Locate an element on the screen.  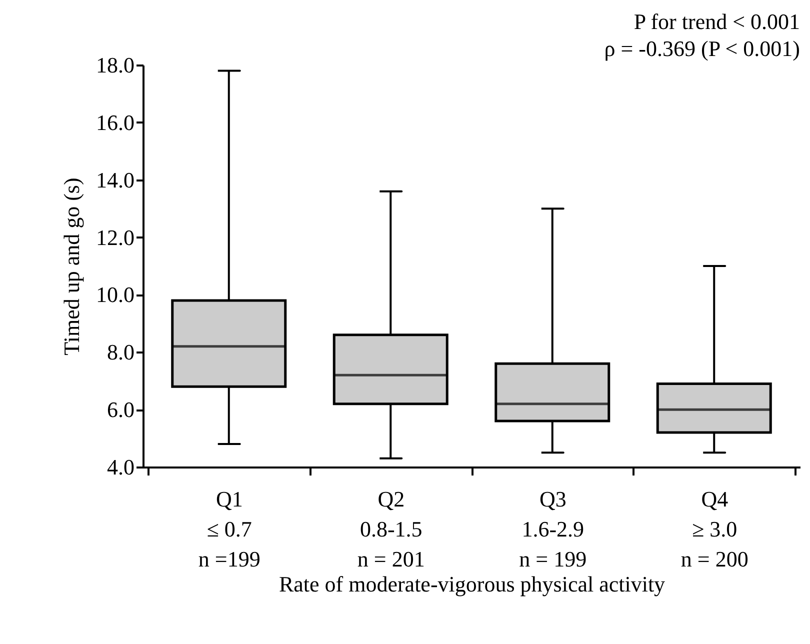
x-axis-title: Rate of moderate-vigorous physical activity is located at coordinates (472, 584).